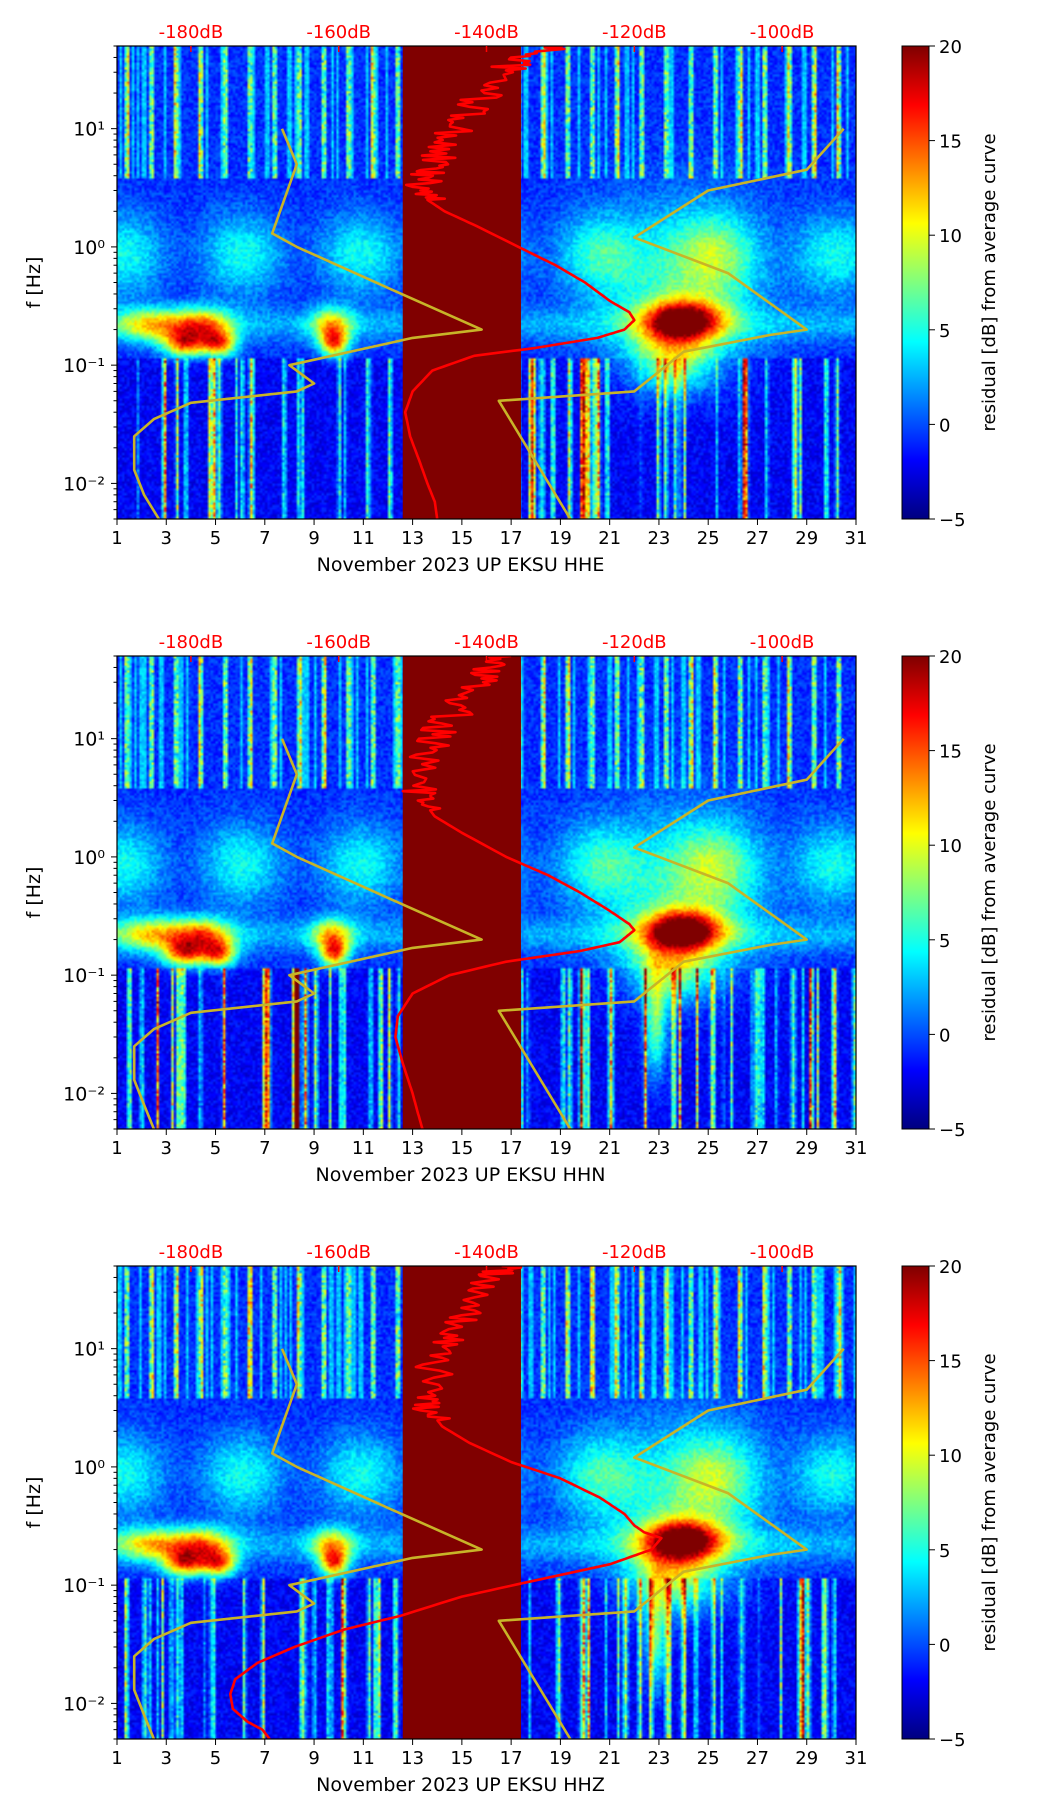  Describe the element at coordinates (461, 1175) in the screenshot. I see `x-axis-label-hhn: November 2023 UP EKSU HHN` at that location.